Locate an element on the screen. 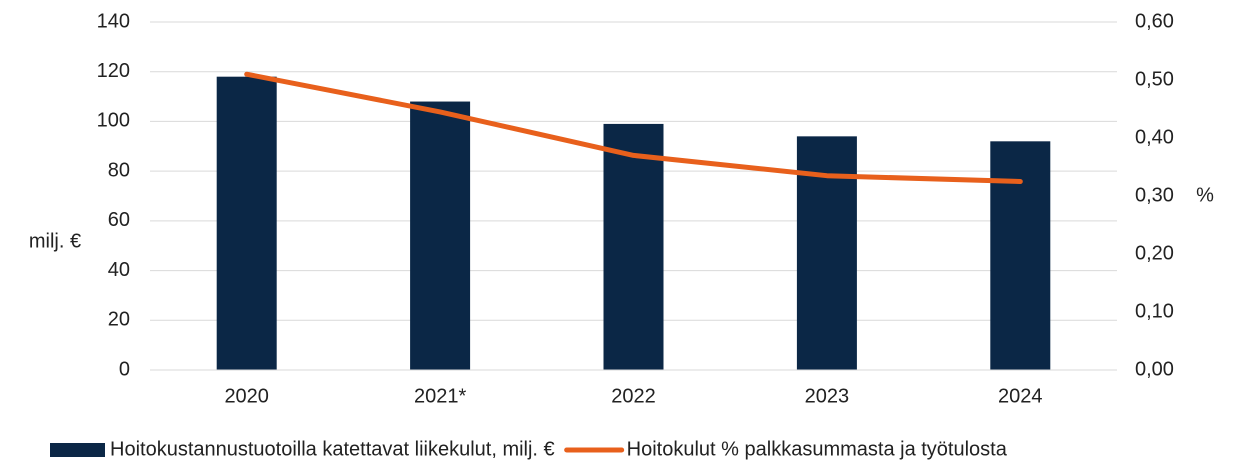 Image resolution: width=1240 pixels, height=464 pixels. y-tick-label: 140 is located at coordinates (113, 21).